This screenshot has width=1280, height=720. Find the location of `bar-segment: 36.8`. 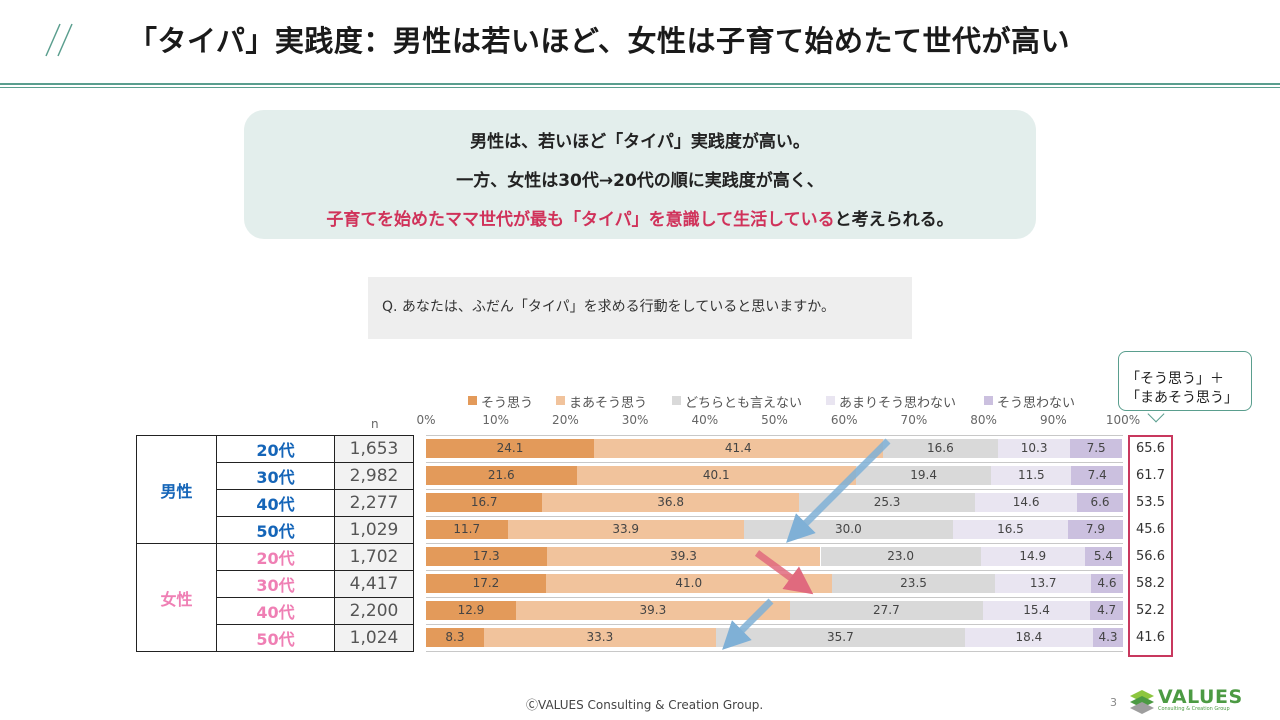

bar-segment: 36.8 is located at coordinates (670, 502).